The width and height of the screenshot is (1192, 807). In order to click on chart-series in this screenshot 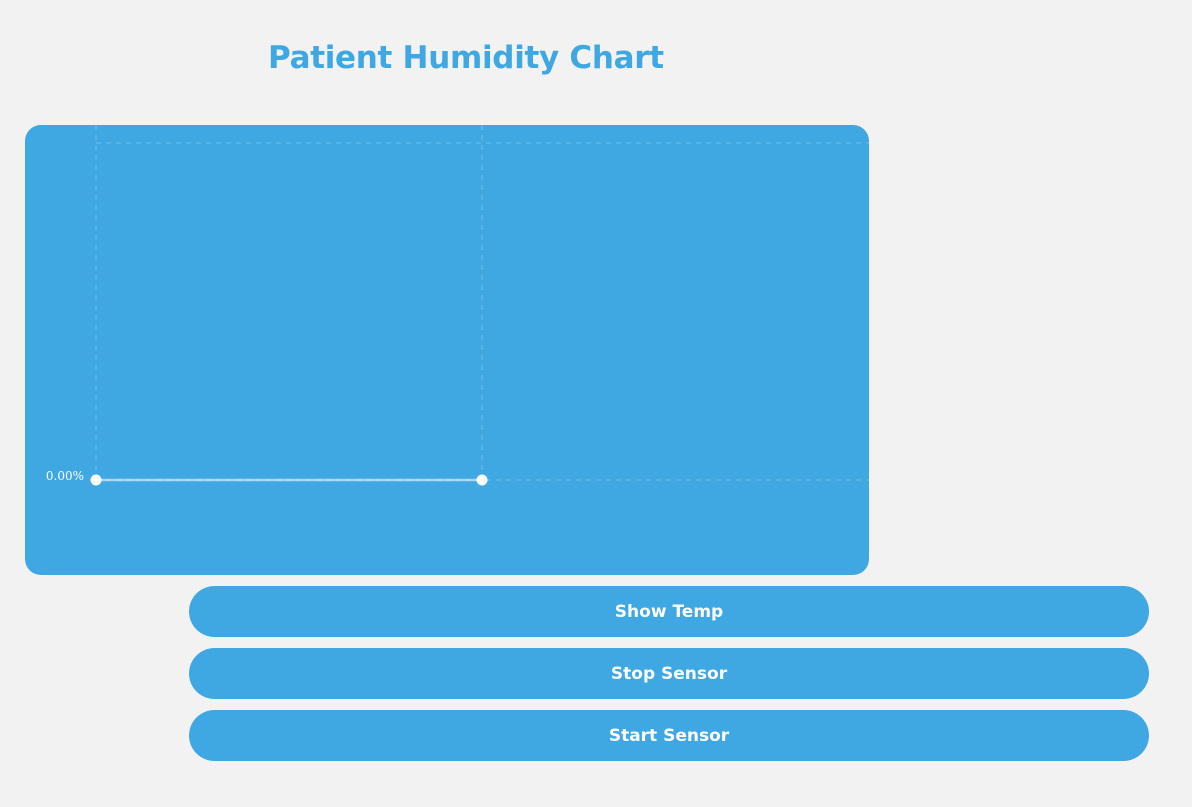, I will do `click(289, 480)`.